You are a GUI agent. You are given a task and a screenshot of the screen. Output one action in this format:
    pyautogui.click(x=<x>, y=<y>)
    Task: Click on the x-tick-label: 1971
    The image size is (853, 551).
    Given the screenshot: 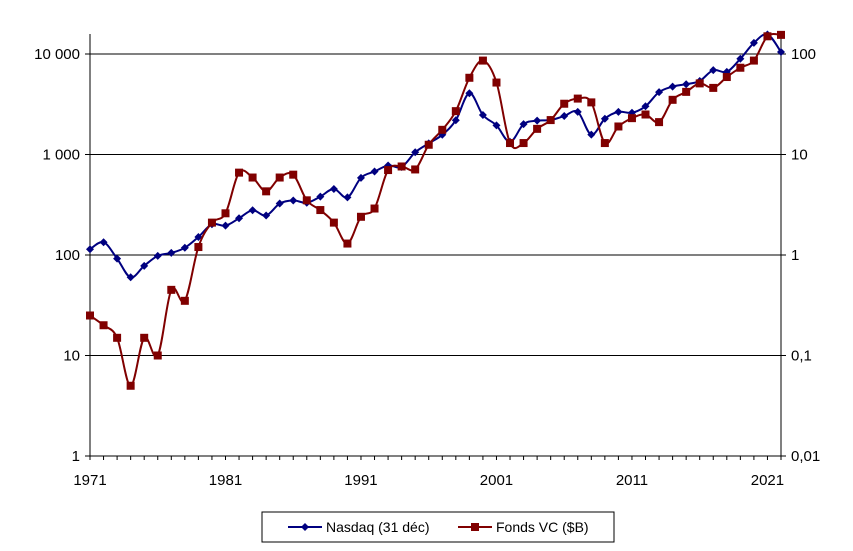 What is the action you would take?
    pyautogui.click(x=89, y=480)
    